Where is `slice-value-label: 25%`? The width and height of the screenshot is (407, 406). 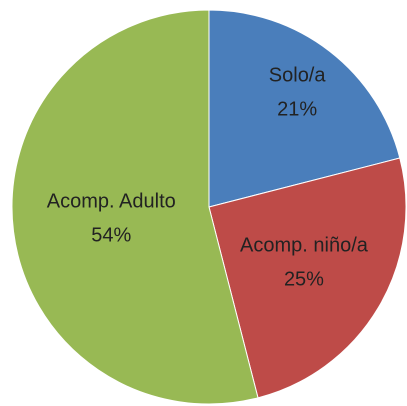
slice-value-label: 25% is located at coordinates (304, 279).